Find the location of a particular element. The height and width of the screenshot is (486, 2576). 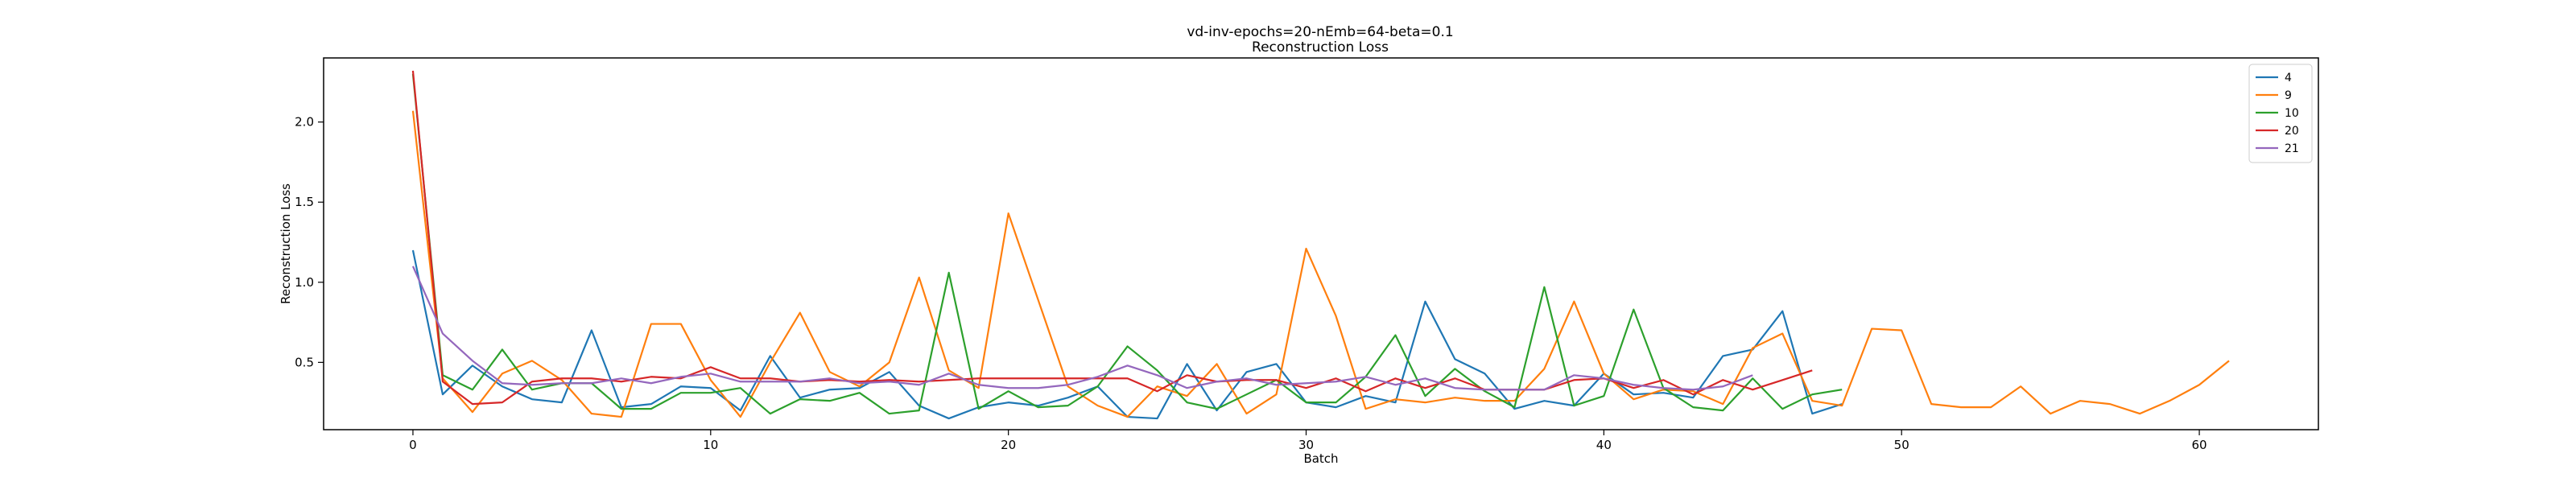

y-tick-label: 1.0 is located at coordinates (304, 282).